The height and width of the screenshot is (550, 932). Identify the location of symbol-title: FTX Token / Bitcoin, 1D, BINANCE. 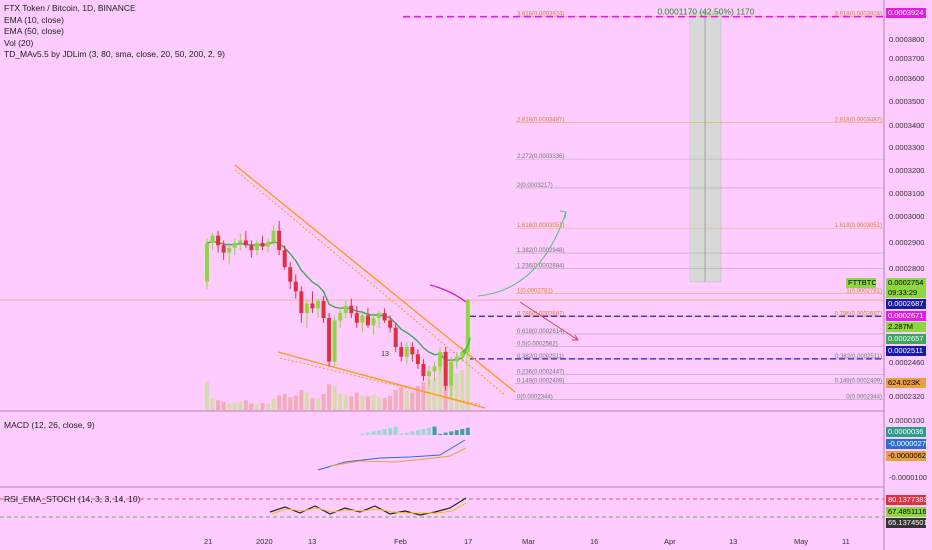
(70, 8).